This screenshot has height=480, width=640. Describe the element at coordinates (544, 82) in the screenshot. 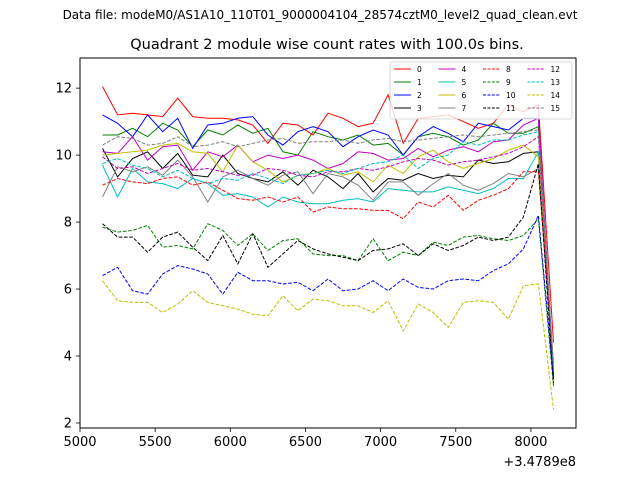

I see `legend-item-13: 13` at that location.